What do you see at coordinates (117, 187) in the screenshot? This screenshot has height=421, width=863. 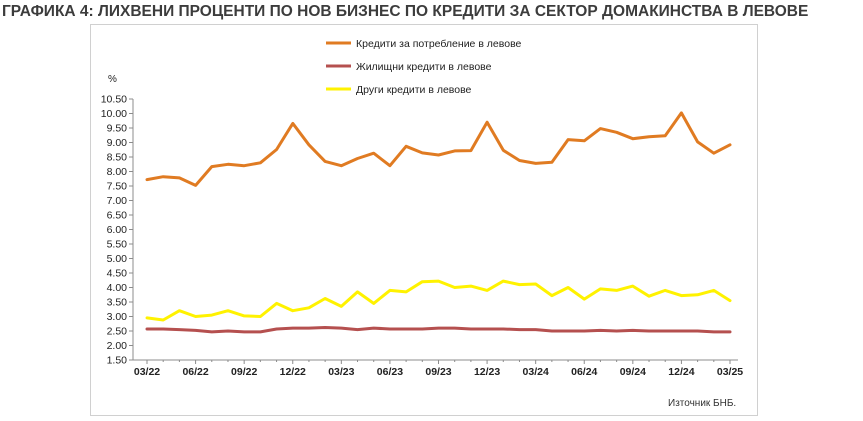 I see `y-tick-label: 7.50` at bounding box center [117, 187].